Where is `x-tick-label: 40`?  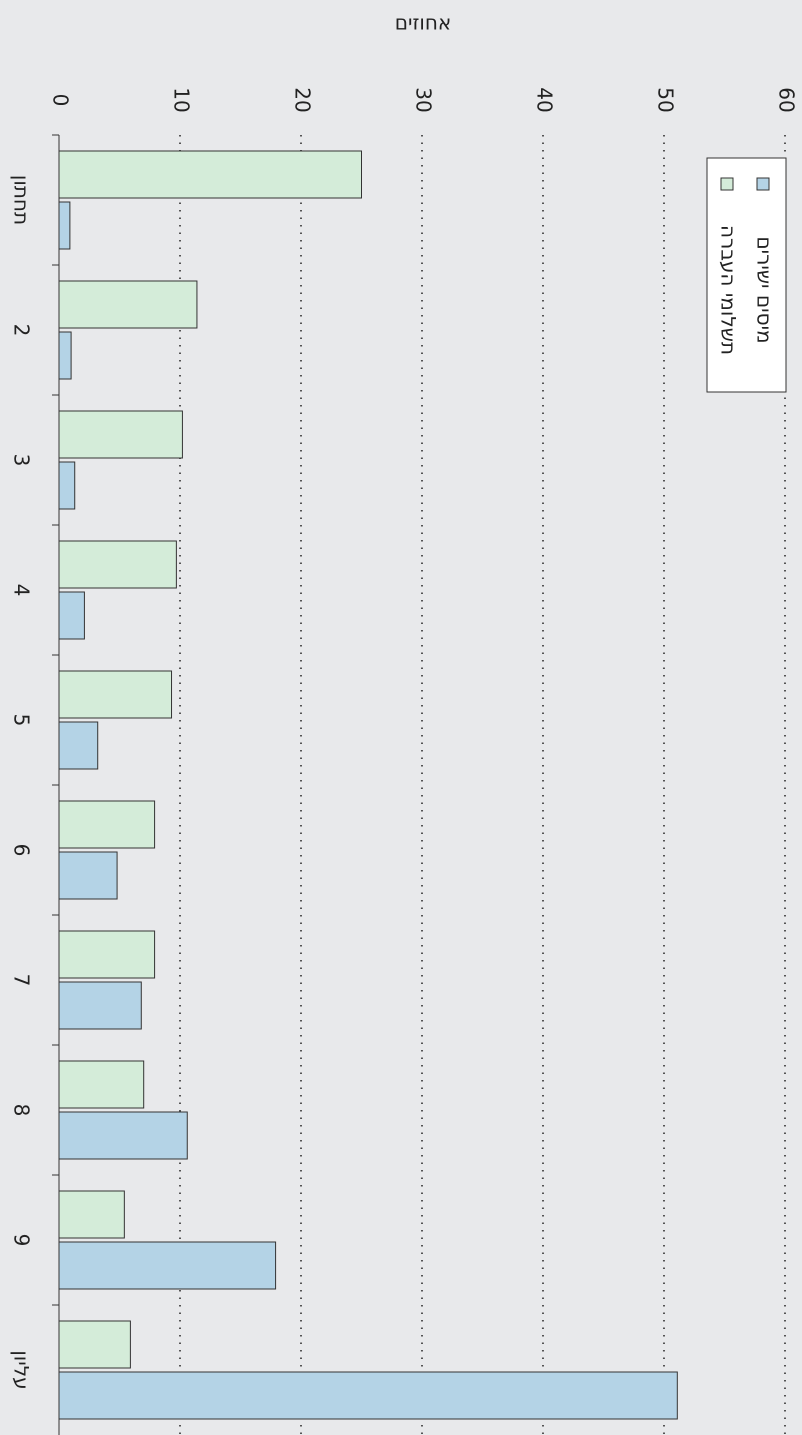
x-tick-label: 40 is located at coordinates (545, 99).